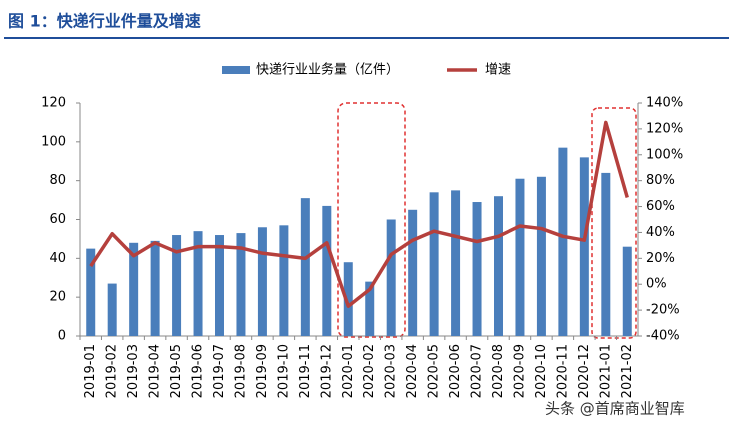  What do you see at coordinates (664, 128) in the screenshot?
I see `y2-tick-label: 120%` at bounding box center [664, 128].